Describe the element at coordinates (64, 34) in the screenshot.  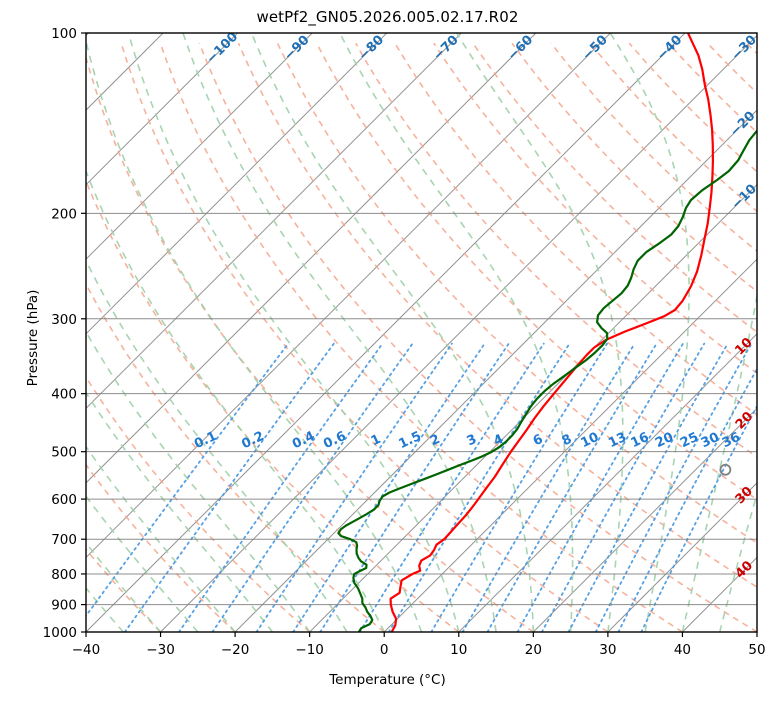
I see `y-tick-label: 100` at that location.